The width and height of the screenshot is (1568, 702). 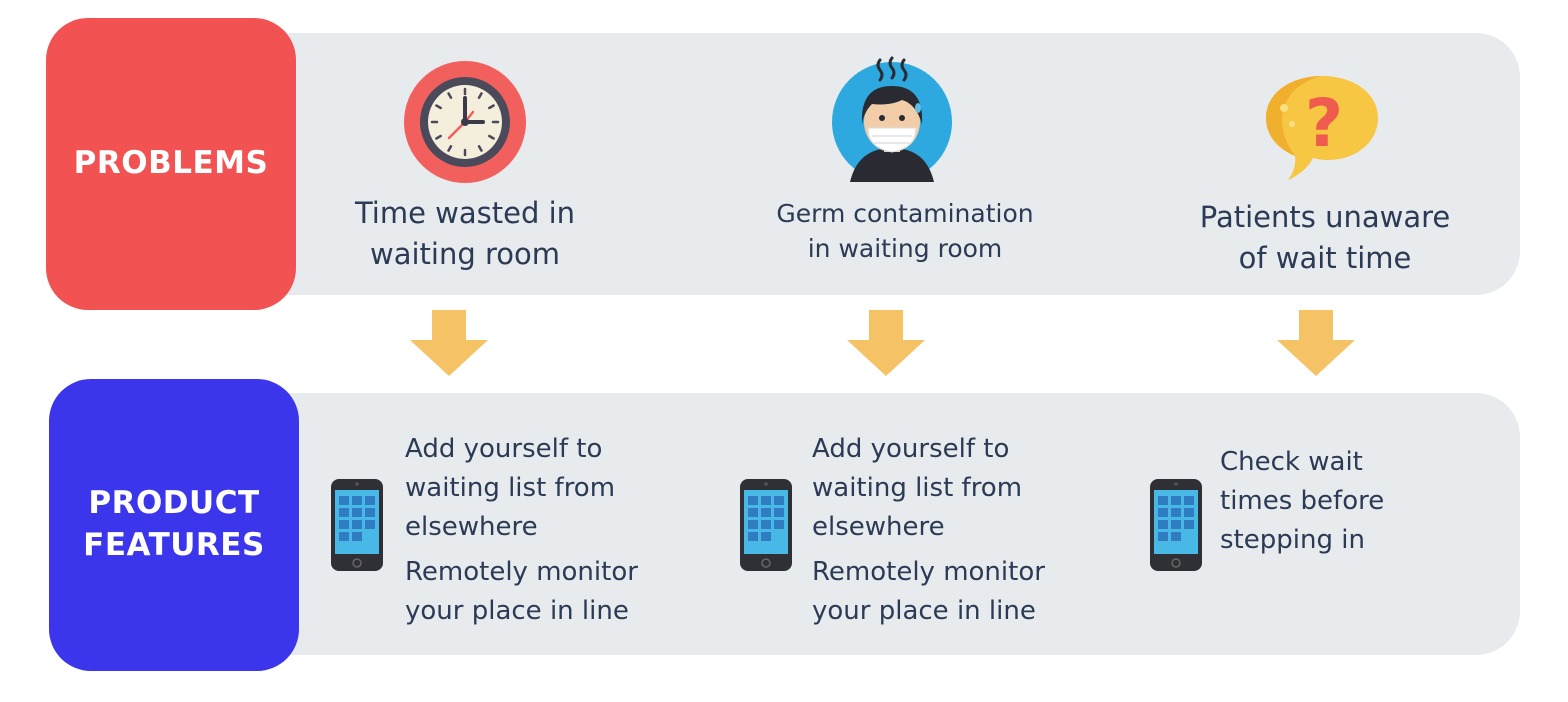 I want to click on product-features-label: PRODUCT FEATURES, so click(x=174, y=525).